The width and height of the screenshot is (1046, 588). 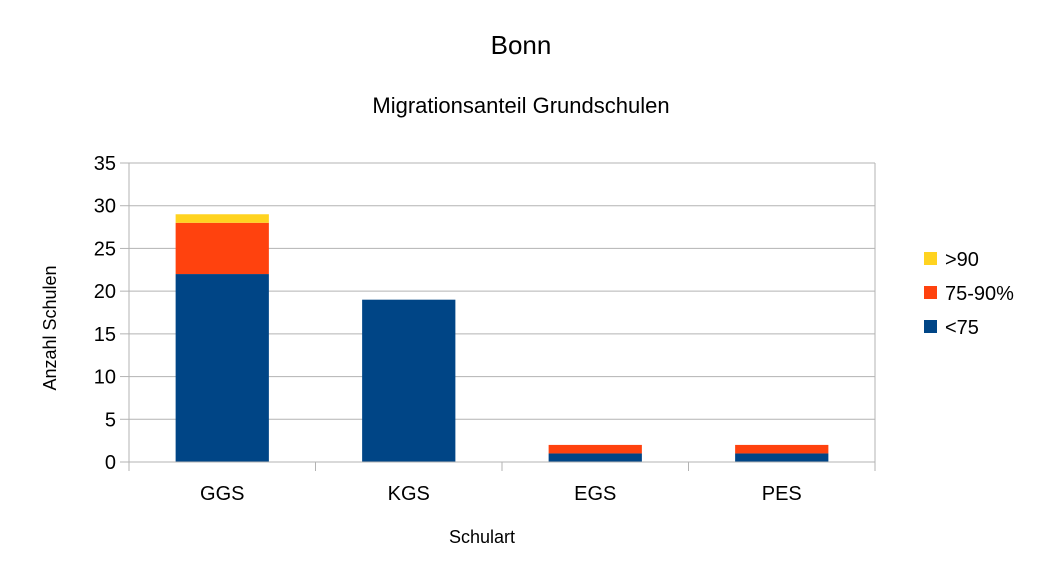 I want to click on y-tick-label: 25, so click(x=105, y=249).